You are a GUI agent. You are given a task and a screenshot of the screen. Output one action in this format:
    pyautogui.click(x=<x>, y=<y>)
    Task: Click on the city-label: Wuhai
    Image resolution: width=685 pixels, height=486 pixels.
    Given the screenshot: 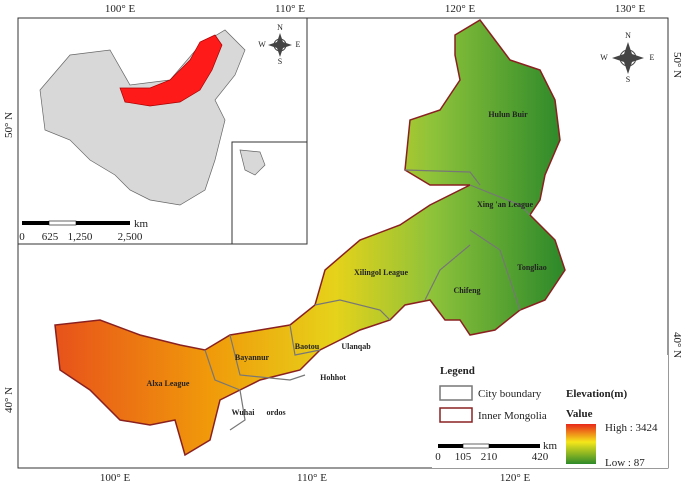 What is the action you would take?
    pyautogui.click(x=244, y=412)
    